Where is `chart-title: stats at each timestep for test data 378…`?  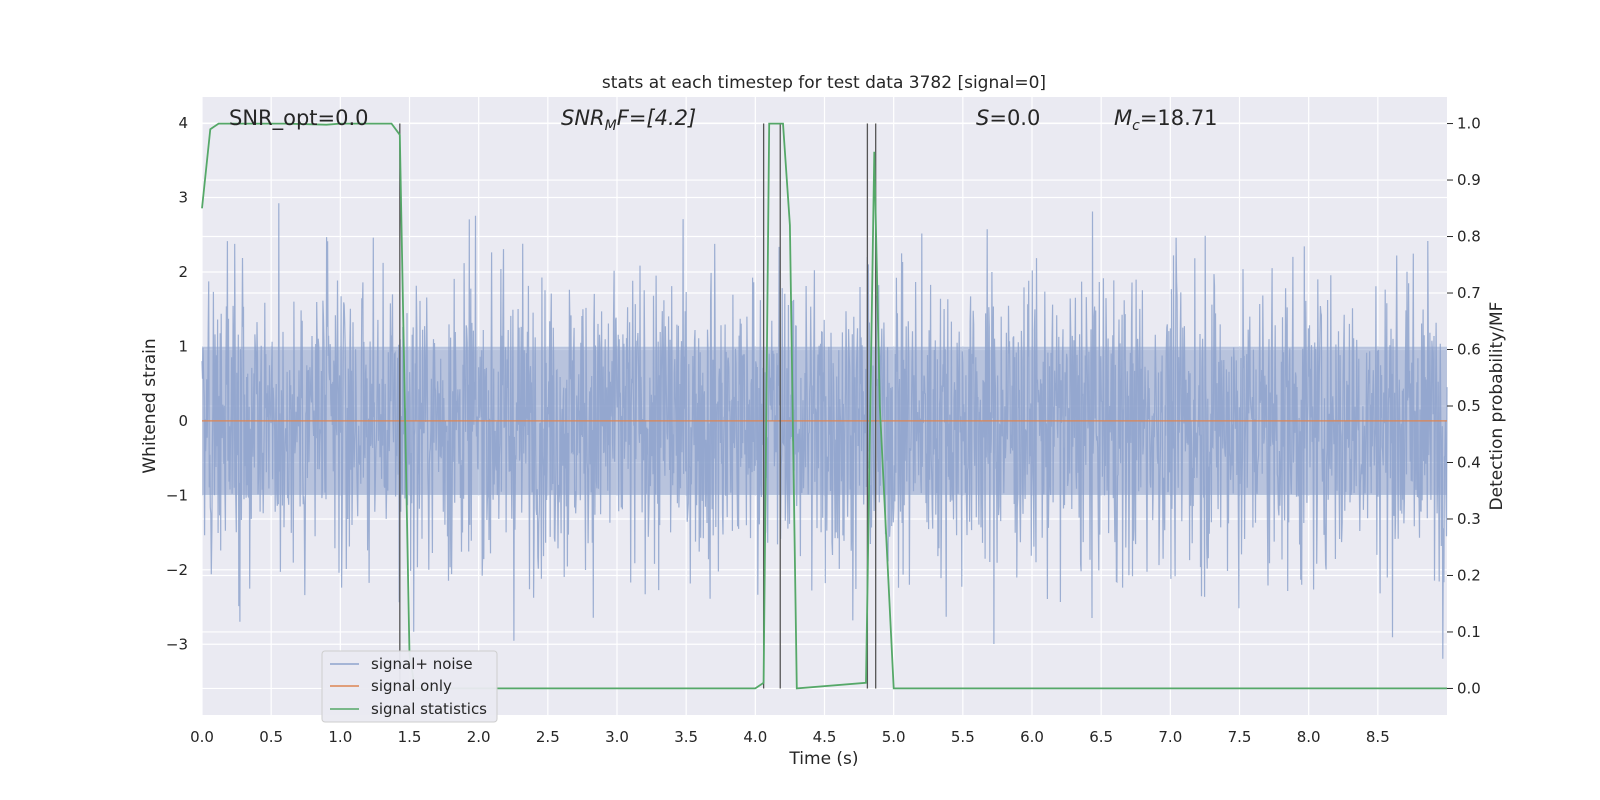 chart-title: stats at each timestep for test data 378… is located at coordinates (824, 83).